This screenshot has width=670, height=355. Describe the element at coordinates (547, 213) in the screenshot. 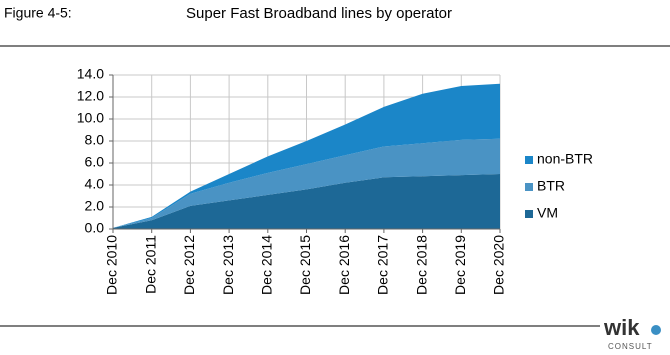

I see `legend-label: VM` at that location.